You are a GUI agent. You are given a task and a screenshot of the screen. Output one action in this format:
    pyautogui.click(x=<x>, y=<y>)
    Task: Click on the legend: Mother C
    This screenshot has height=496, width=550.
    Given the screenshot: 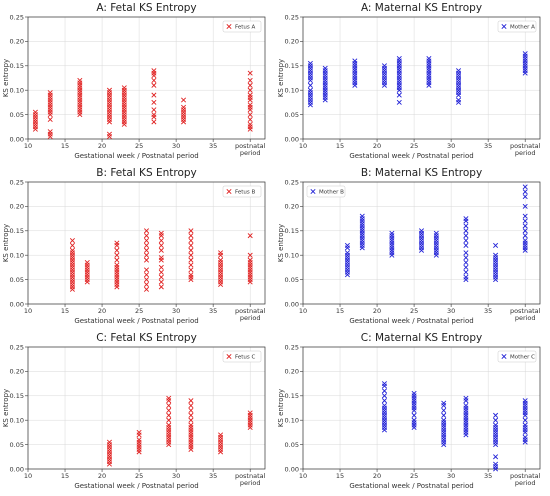 What is the action you would take?
    pyautogui.click(x=517, y=356)
    